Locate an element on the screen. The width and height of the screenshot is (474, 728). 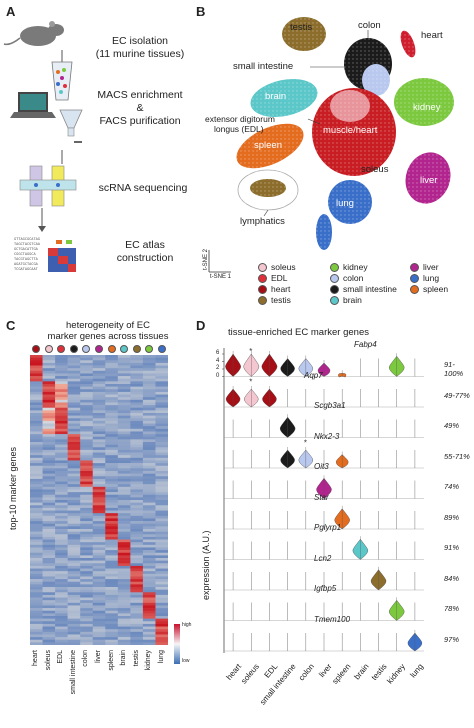
tsne-label-lymphatics: lymphatics is located at coordinates (262, 221).